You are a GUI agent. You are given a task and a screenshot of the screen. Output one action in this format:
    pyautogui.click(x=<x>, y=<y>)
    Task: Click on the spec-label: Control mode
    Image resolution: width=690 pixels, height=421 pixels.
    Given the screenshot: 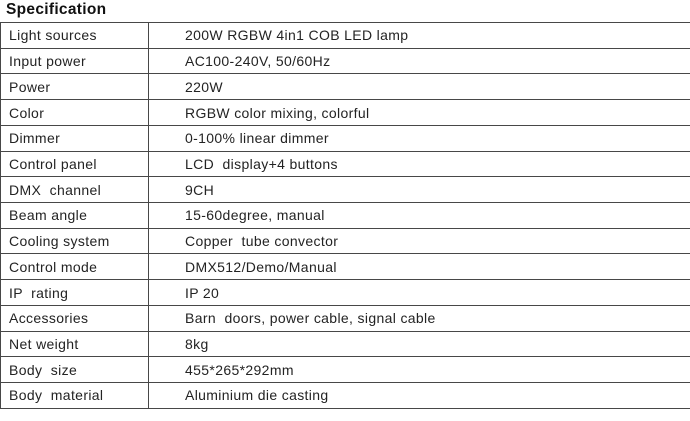 What is the action you would take?
    pyautogui.click(x=75, y=267)
    